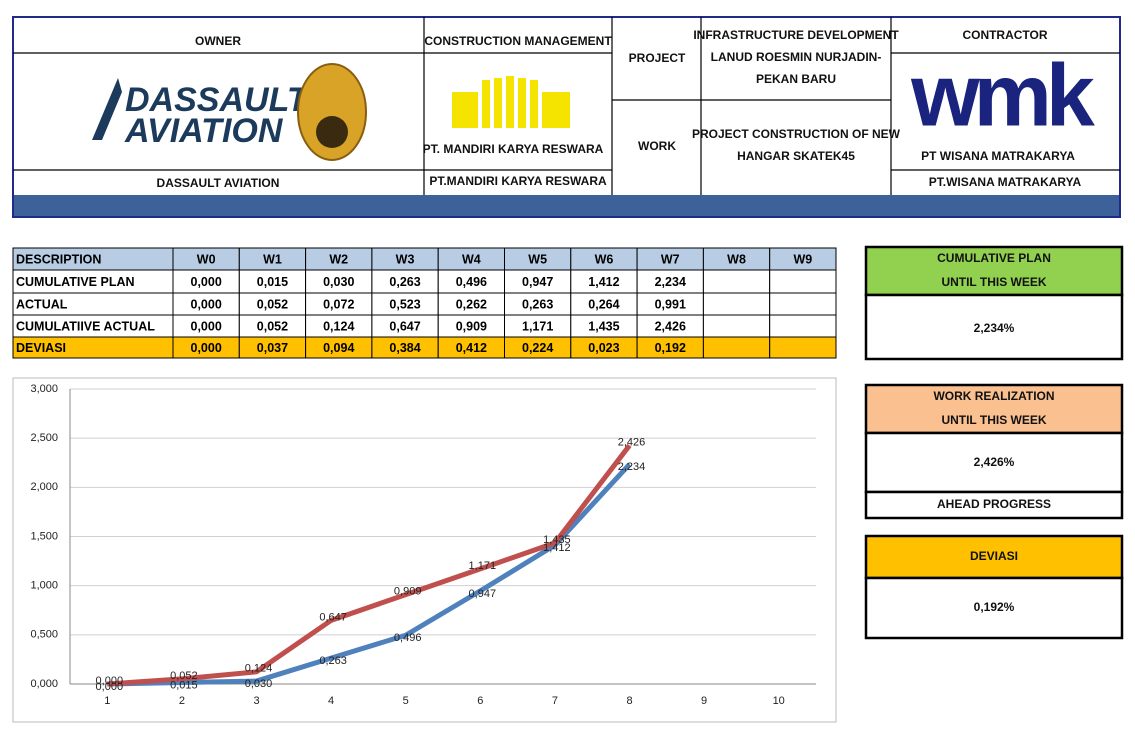 Image resolution: width=1135 pixels, height=737 pixels. What do you see at coordinates (218, 183) in the screenshot?
I see `owner-name: DASSAULT AVIATION` at bounding box center [218, 183].